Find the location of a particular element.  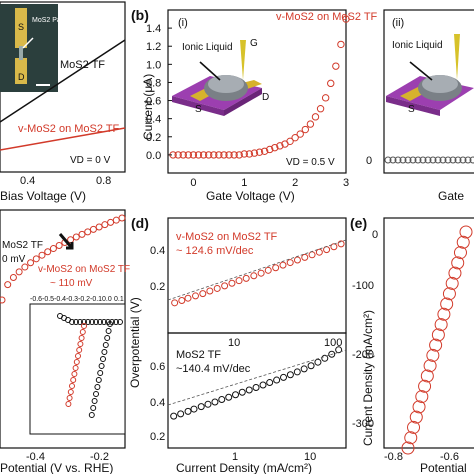

tick-label-x: 3 is located at coordinates (346, 183).